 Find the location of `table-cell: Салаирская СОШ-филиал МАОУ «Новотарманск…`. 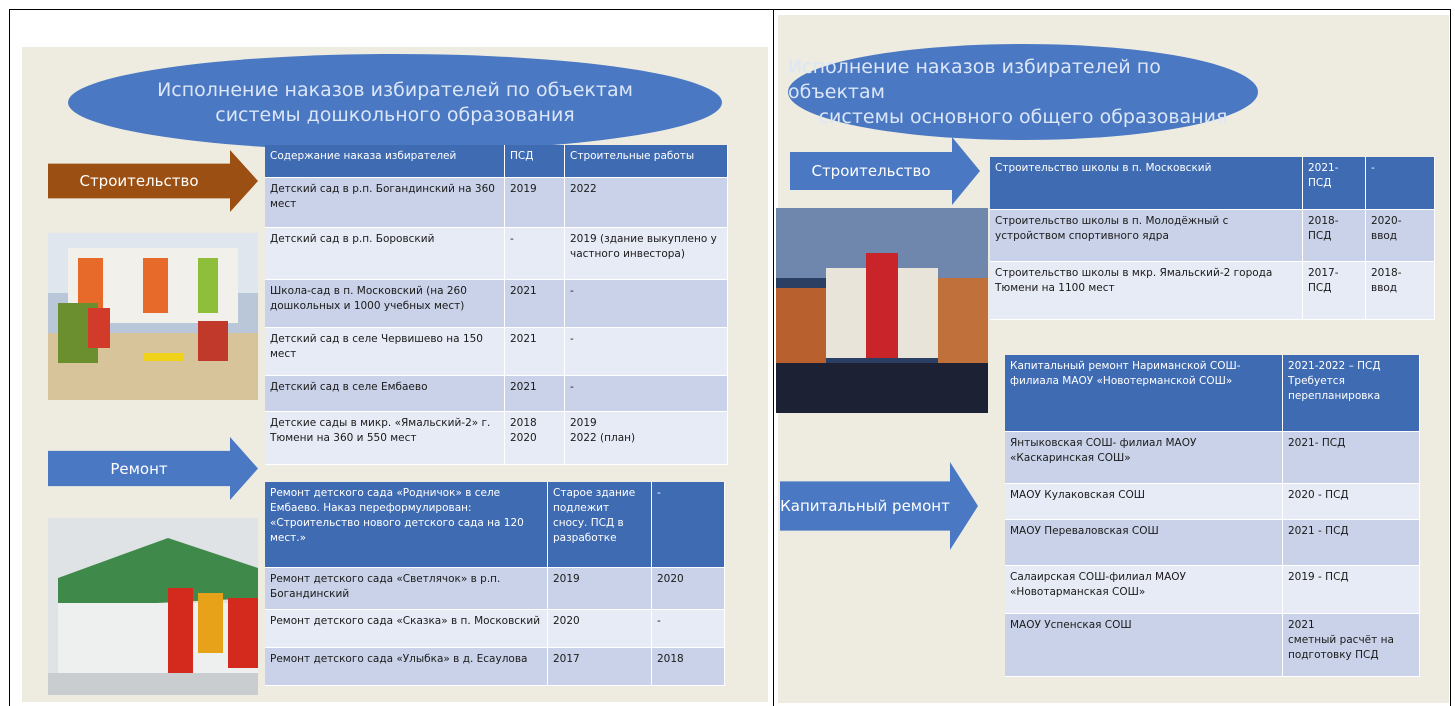

table-cell: Салаирская СОШ-филиал МАОУ «Новотарманск… is located at coordinates (1144, 590).